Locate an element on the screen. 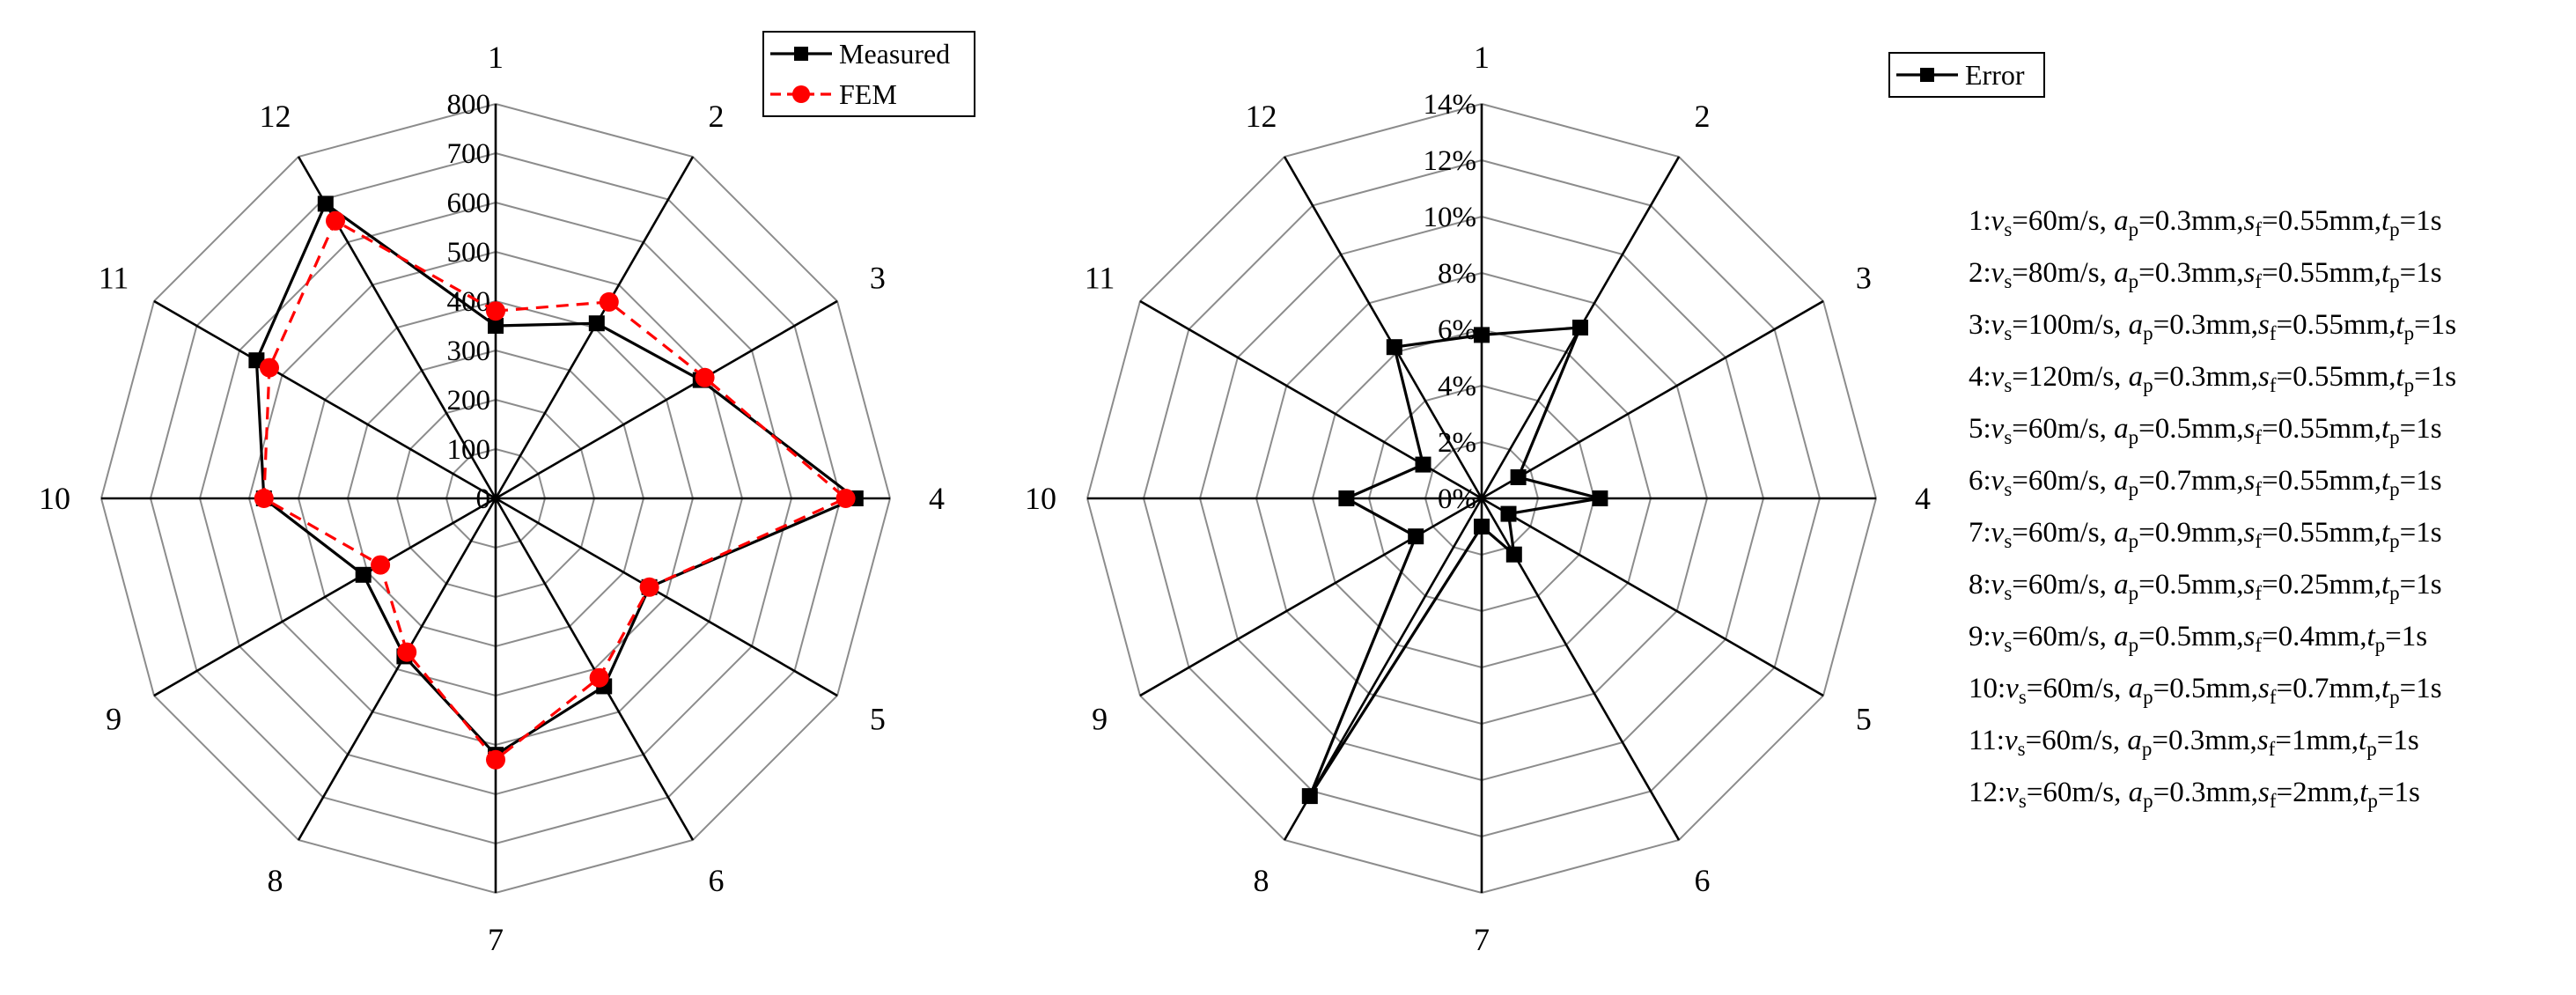  legend-label: Measured is located at coordinates (895, 54).